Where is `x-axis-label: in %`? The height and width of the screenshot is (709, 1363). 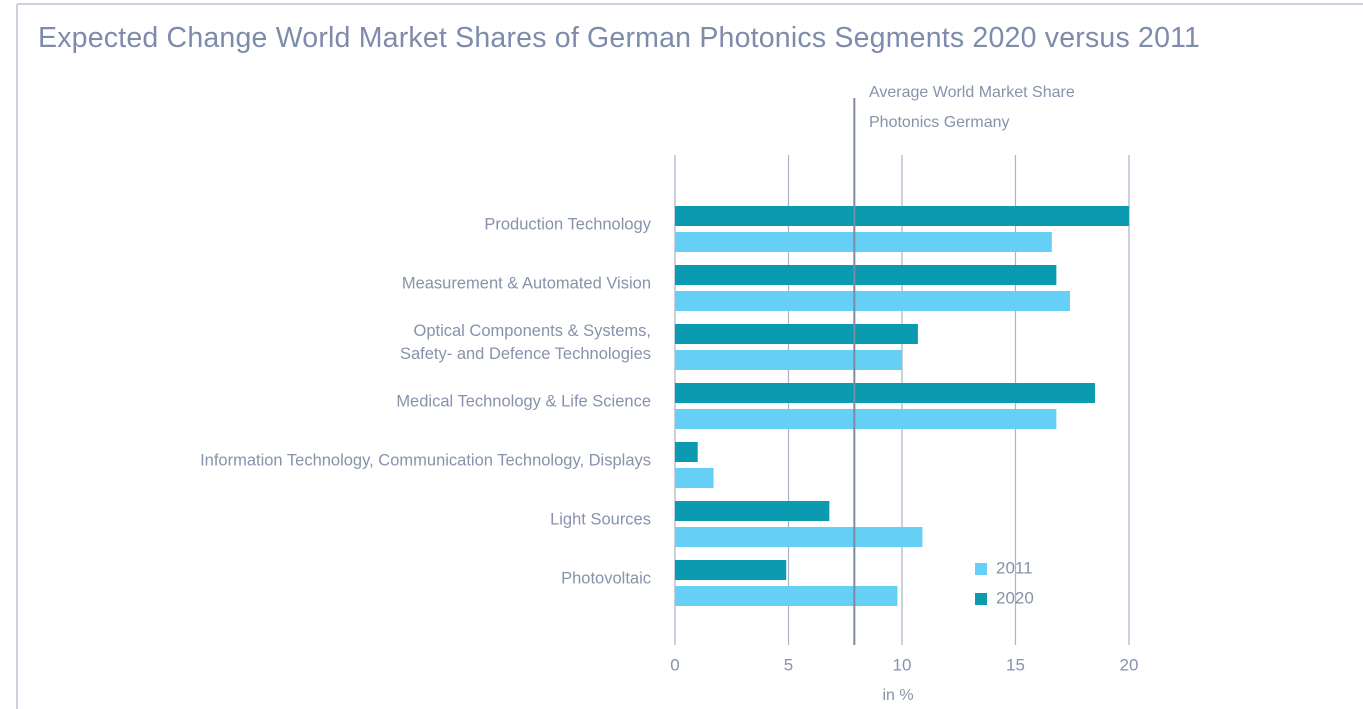
x-axis-label: in % is located at coordinates (897, 695).